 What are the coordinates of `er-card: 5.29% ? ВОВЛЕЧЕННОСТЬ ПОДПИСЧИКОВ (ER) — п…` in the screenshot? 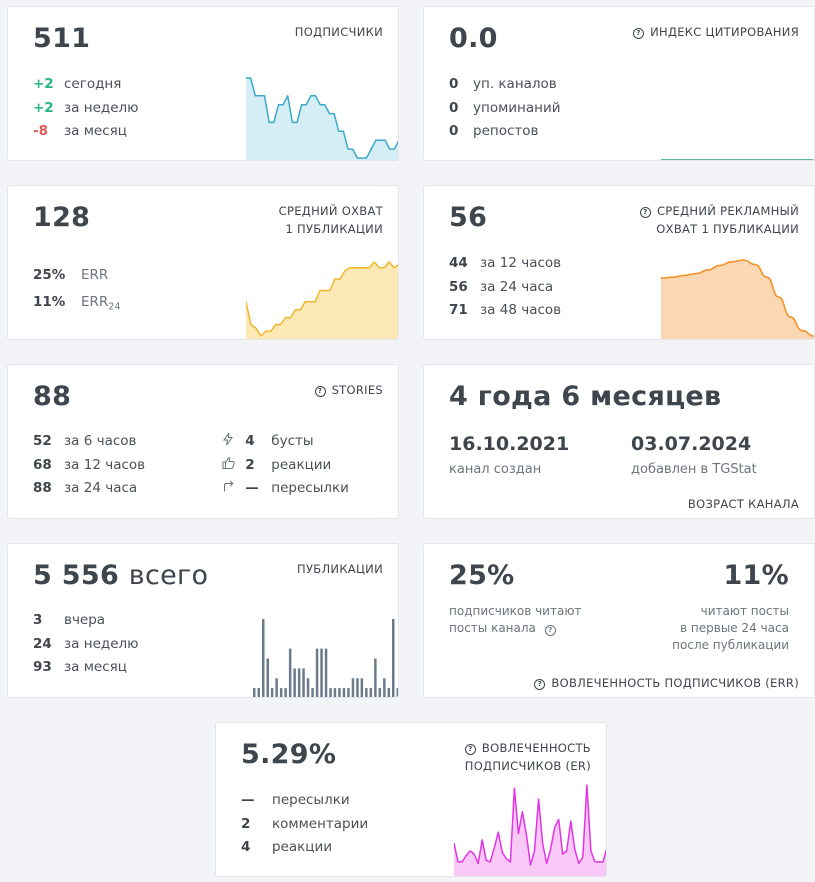 It's located at (411, 799).